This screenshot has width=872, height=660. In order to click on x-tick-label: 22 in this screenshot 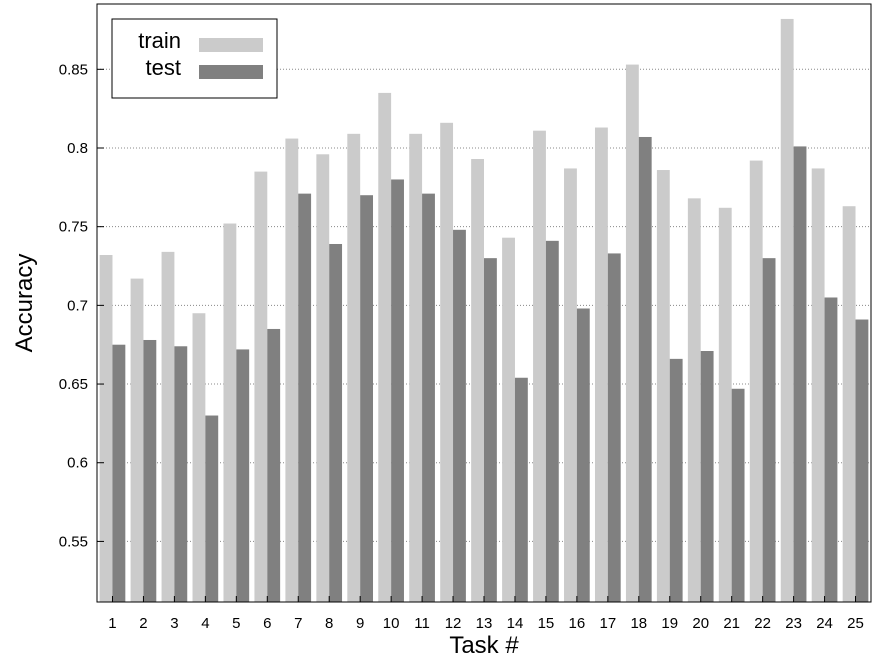, I will do `click(762, 623)`.